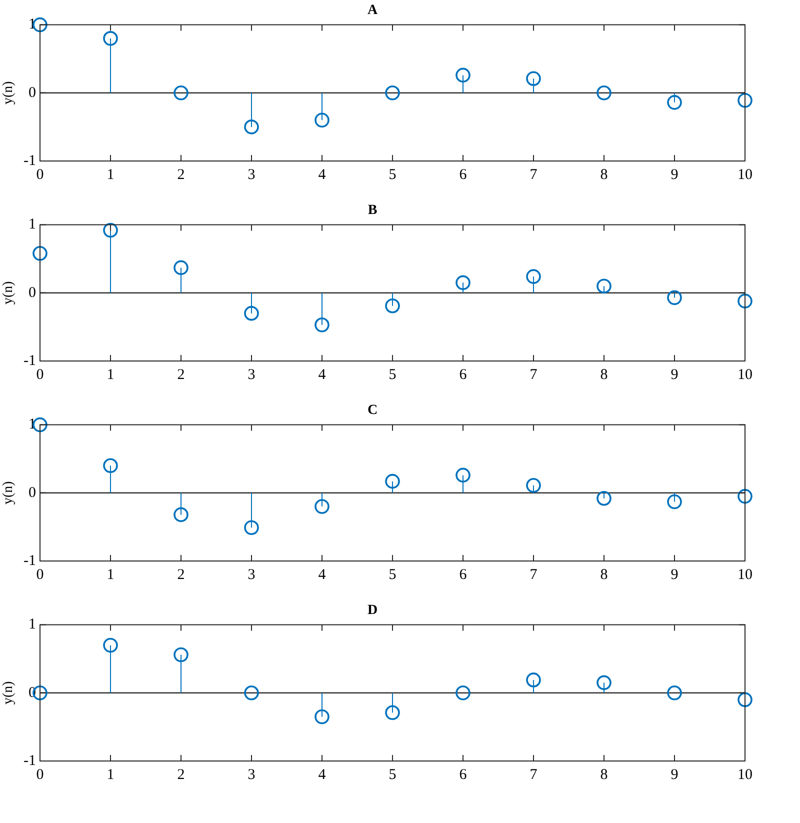 This screenshot has height=823, width=800. Describe the element at coordinates (372, 610) in the screenshot. I see `chart-title: D` at that location.